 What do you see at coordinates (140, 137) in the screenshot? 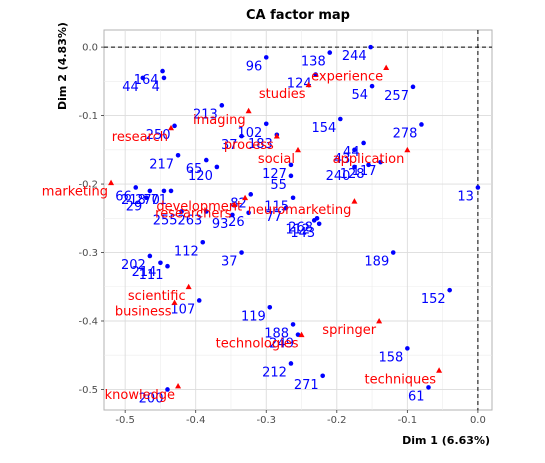
I see `column-point-label: research` at bounding box center [140, 137].